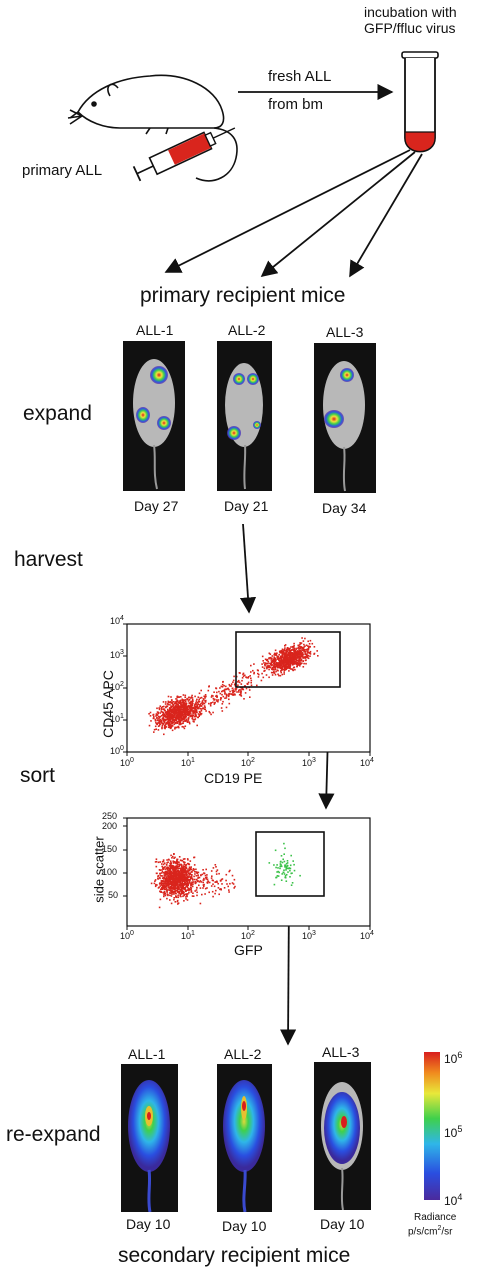 Image resolution: width=491 pixels, height=1280 pixels. I want to click on primary-label-2: ALL-2, so click(247, 330).